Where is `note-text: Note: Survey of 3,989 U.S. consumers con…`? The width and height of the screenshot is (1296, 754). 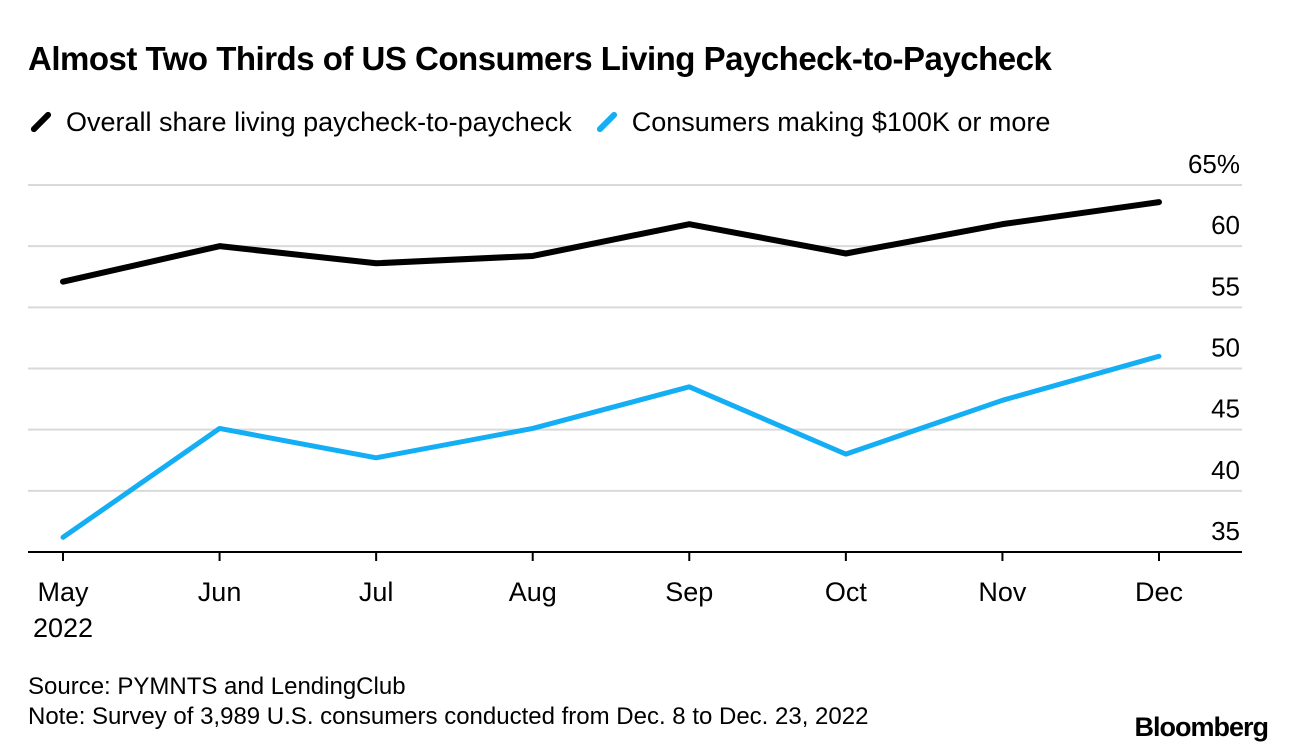
note-text: Note: Survey of 3,989 U.S. consumers con… is located at coordinates (448, 716).